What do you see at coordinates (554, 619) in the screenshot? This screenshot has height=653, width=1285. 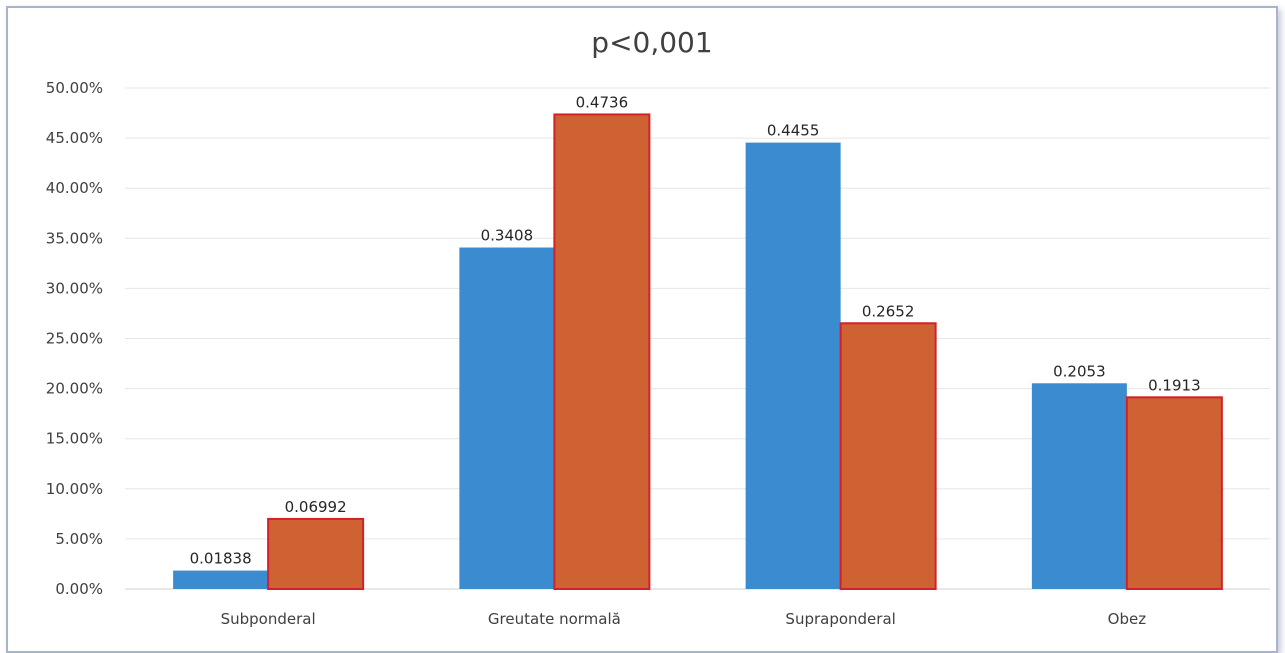 I see `category-label: Greutate normală` at bounding box center [554, 619].